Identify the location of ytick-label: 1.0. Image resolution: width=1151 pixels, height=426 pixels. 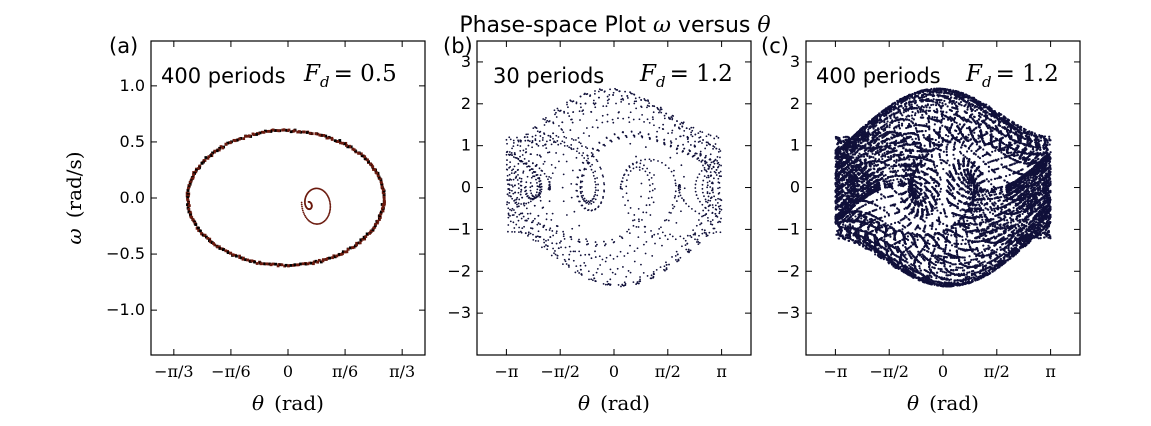
(132, 85).